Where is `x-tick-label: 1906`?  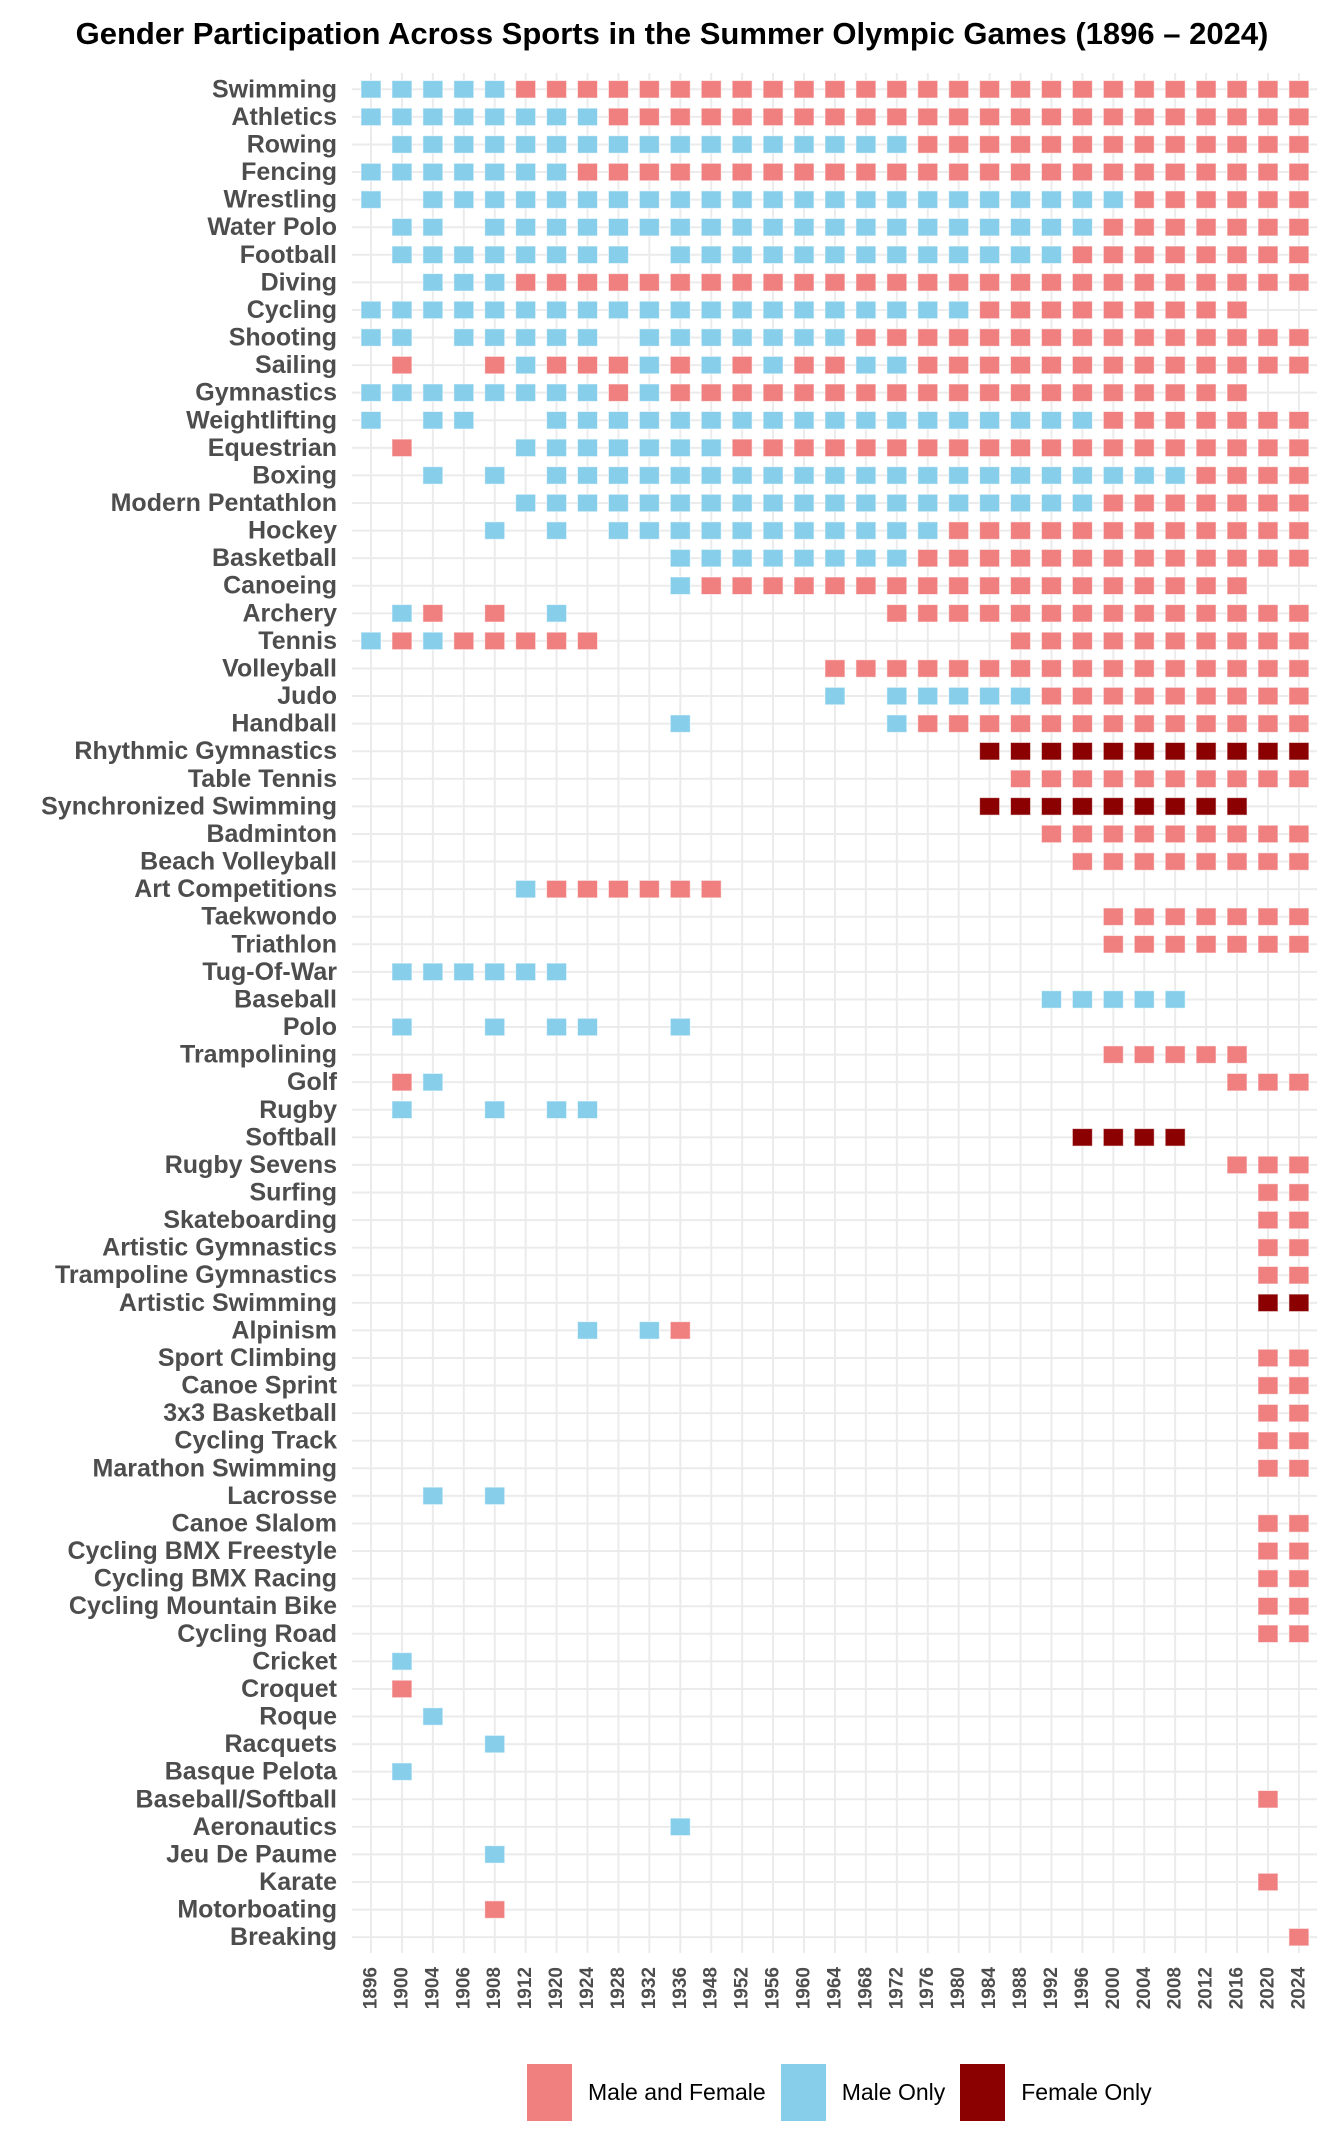
x-tick-label: 1906 is located at coordinates (463, 1988).